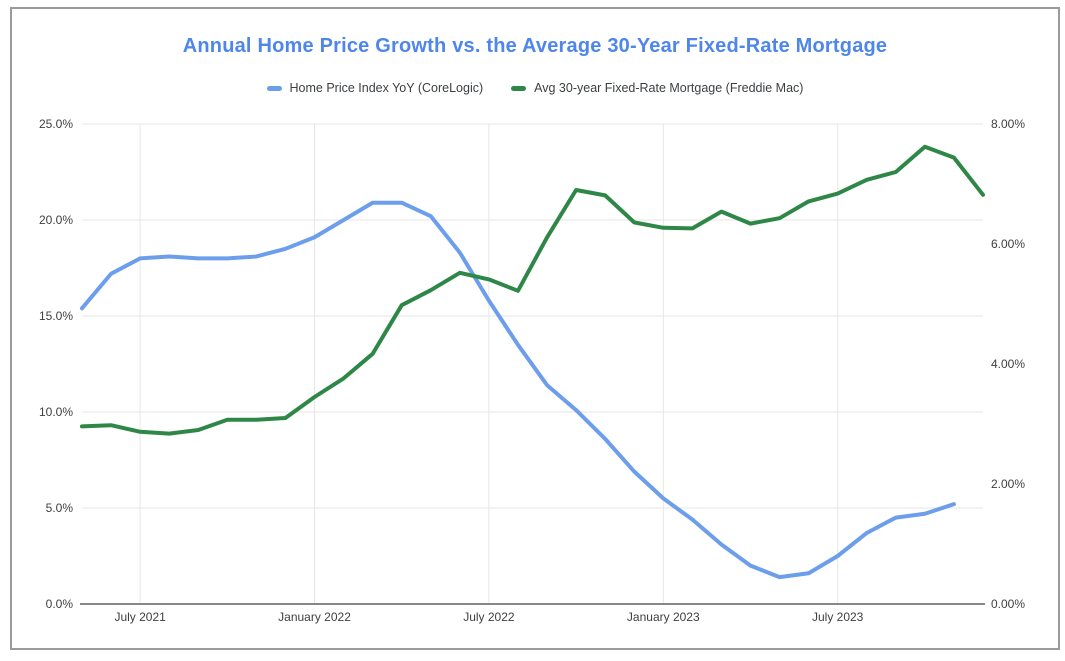  I want to click on y-left-tick-label: 20.0%, so click(56, 220).